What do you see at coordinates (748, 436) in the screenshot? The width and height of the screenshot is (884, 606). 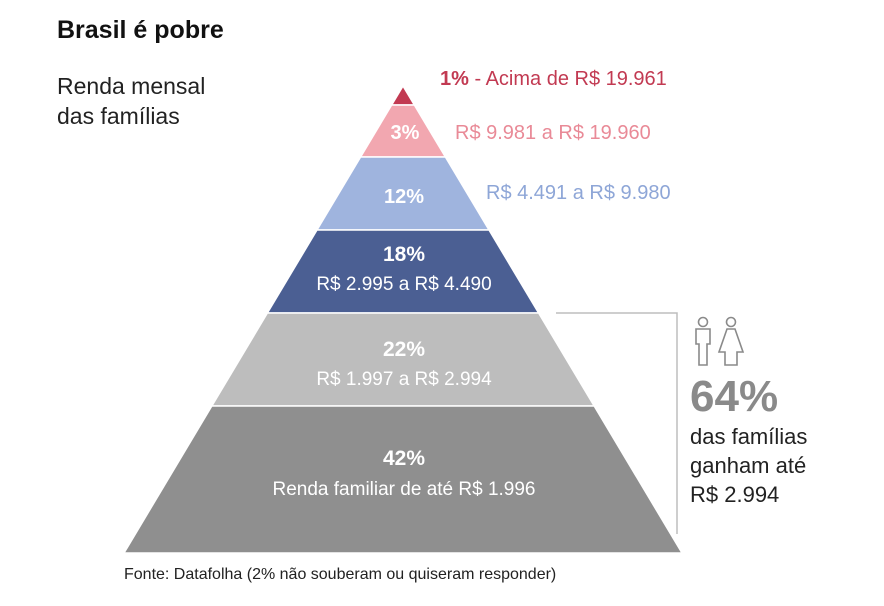 I see `callout-line-1: das famílias` at bounding box center [748, 436].